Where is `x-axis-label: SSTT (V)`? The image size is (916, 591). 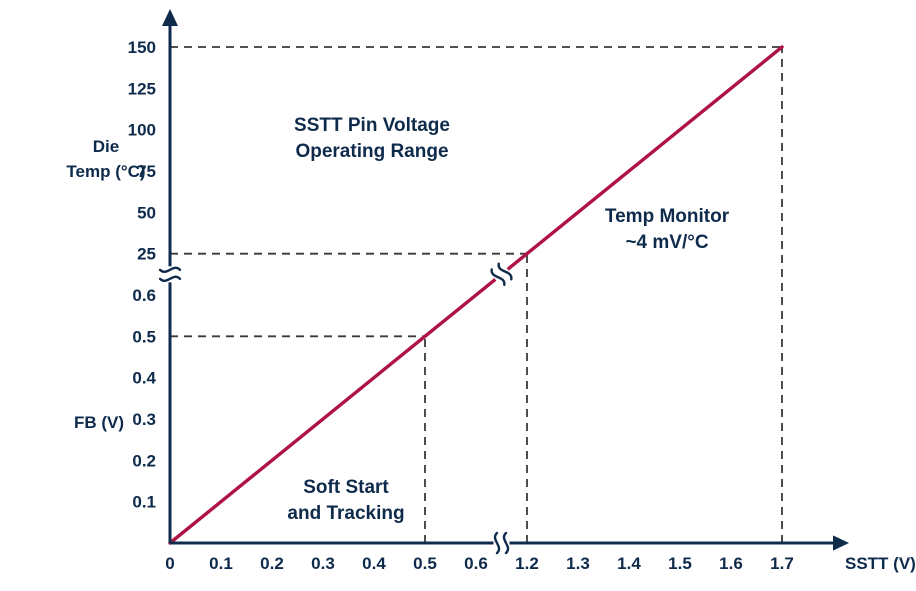
x-axis-label: SSTT (V) is located at coordinates (880, 563).